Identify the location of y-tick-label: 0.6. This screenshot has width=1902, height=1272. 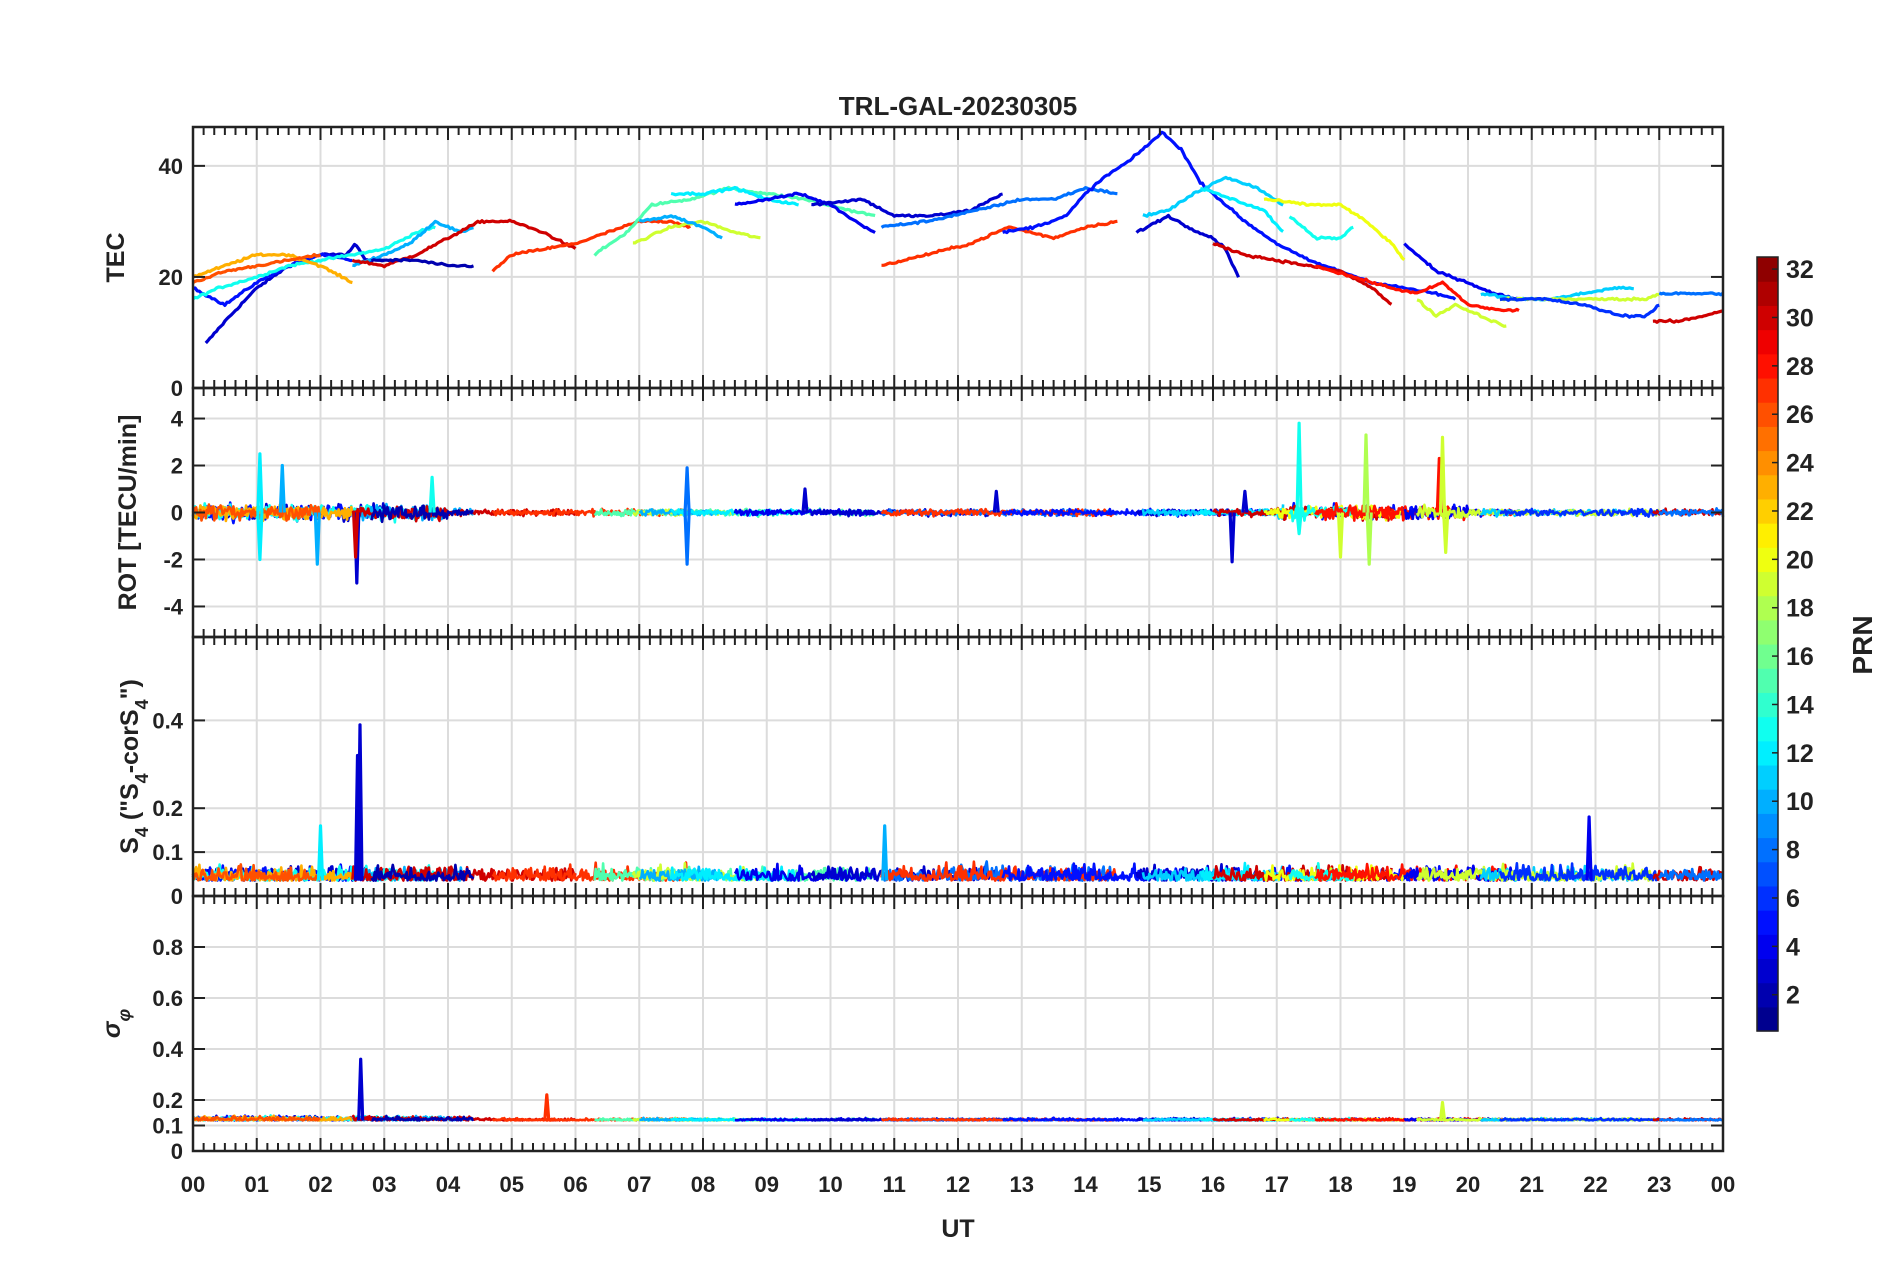
(167, 998).